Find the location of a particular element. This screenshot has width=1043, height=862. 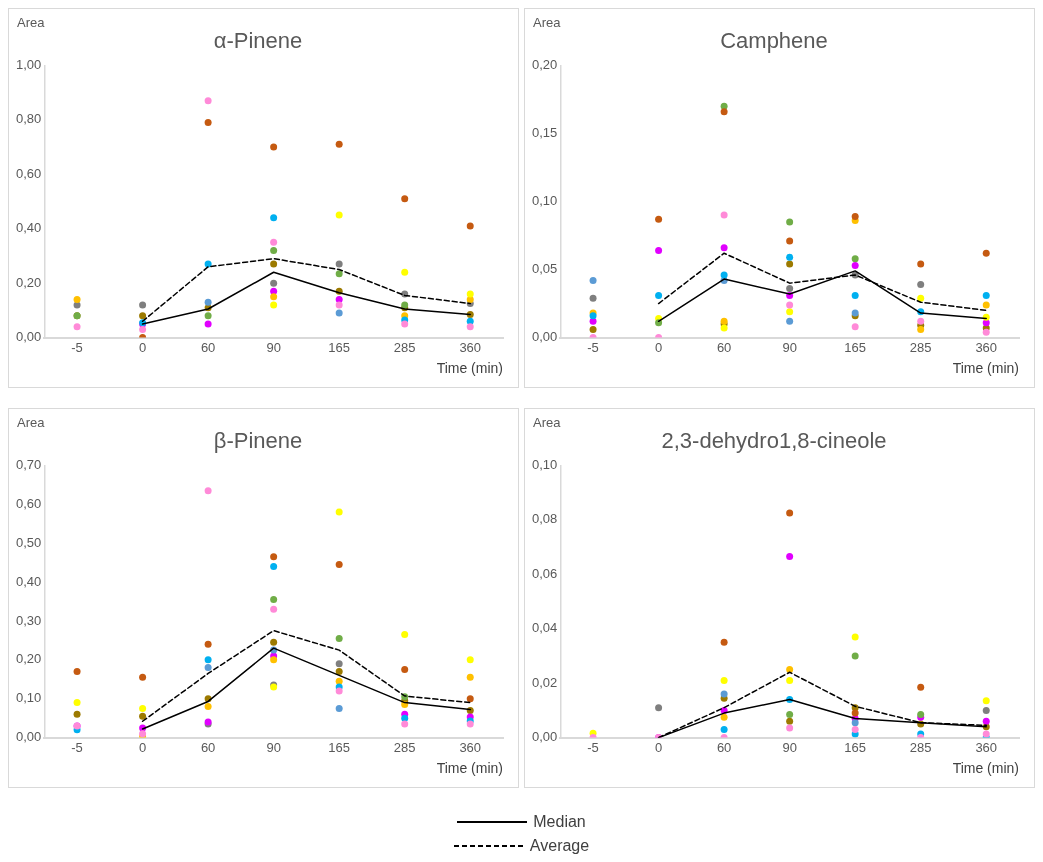

y-tick-label: 0,70 is located at coordinates (28, 464).